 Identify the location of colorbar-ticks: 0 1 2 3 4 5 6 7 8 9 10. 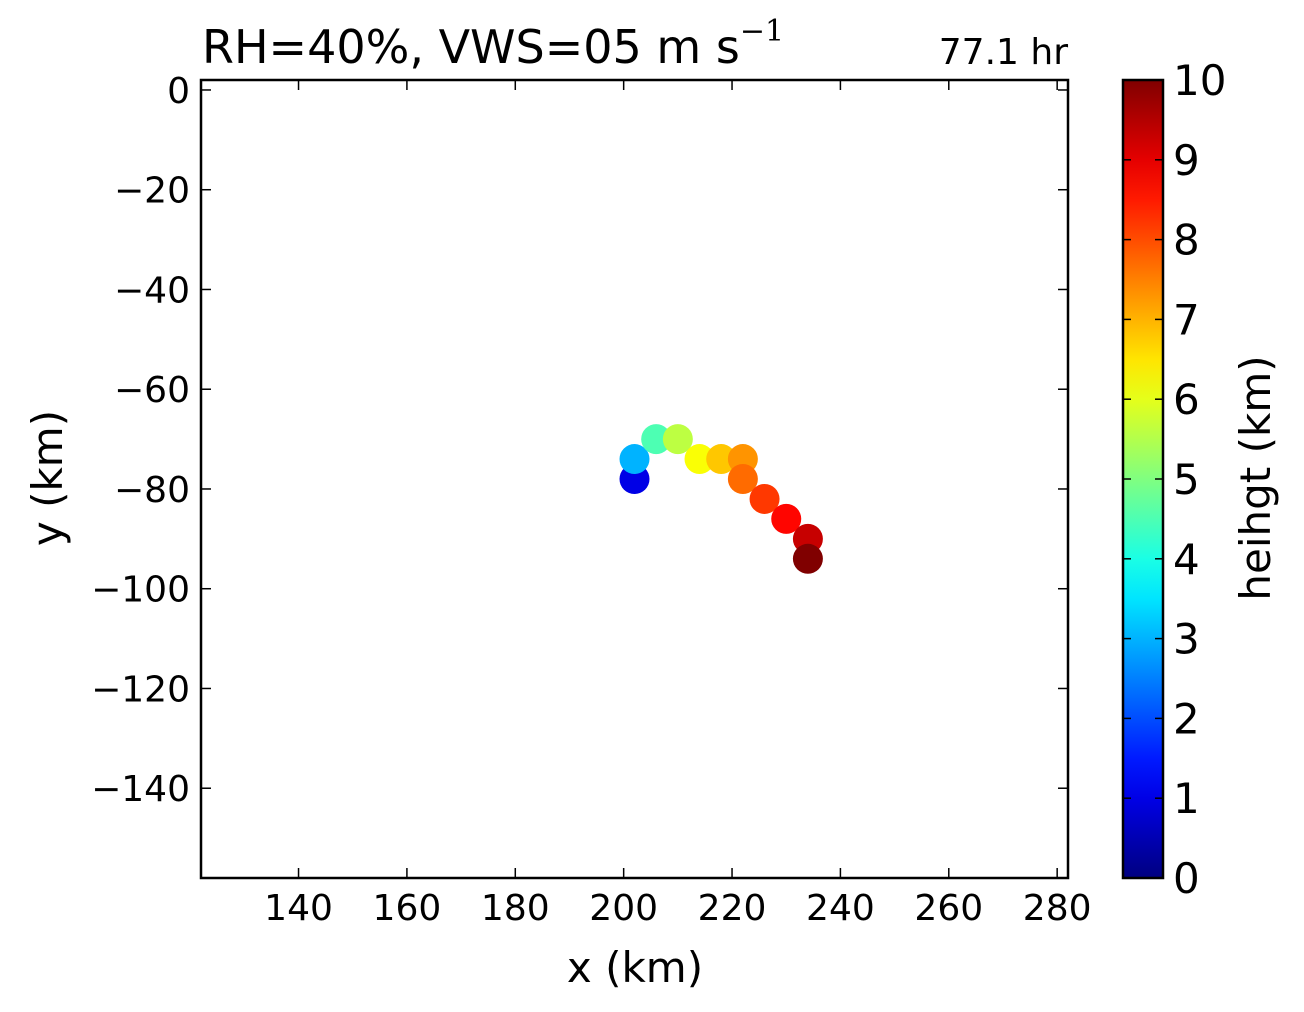
(1174, 479).